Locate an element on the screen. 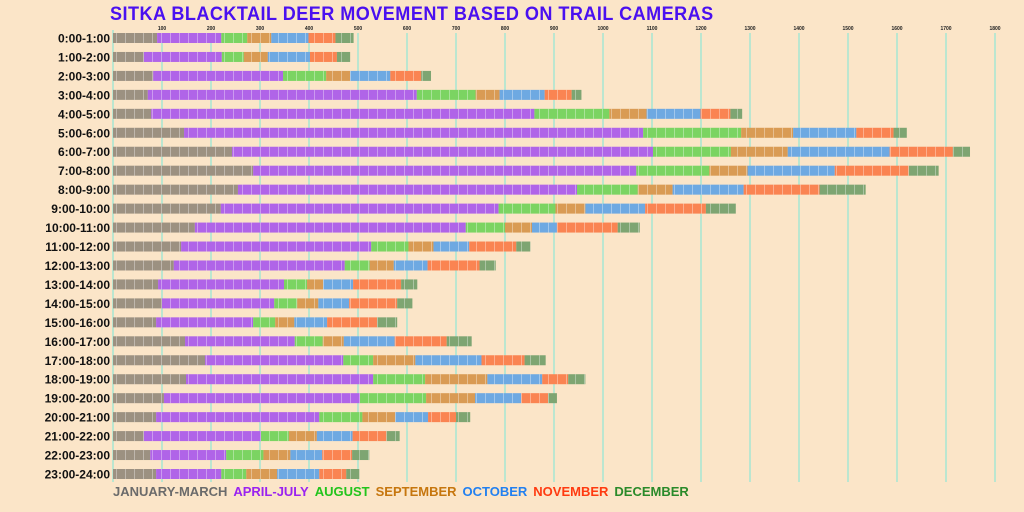  y-category-label: 8:00-9:00 is located at coordinates (84, 190).